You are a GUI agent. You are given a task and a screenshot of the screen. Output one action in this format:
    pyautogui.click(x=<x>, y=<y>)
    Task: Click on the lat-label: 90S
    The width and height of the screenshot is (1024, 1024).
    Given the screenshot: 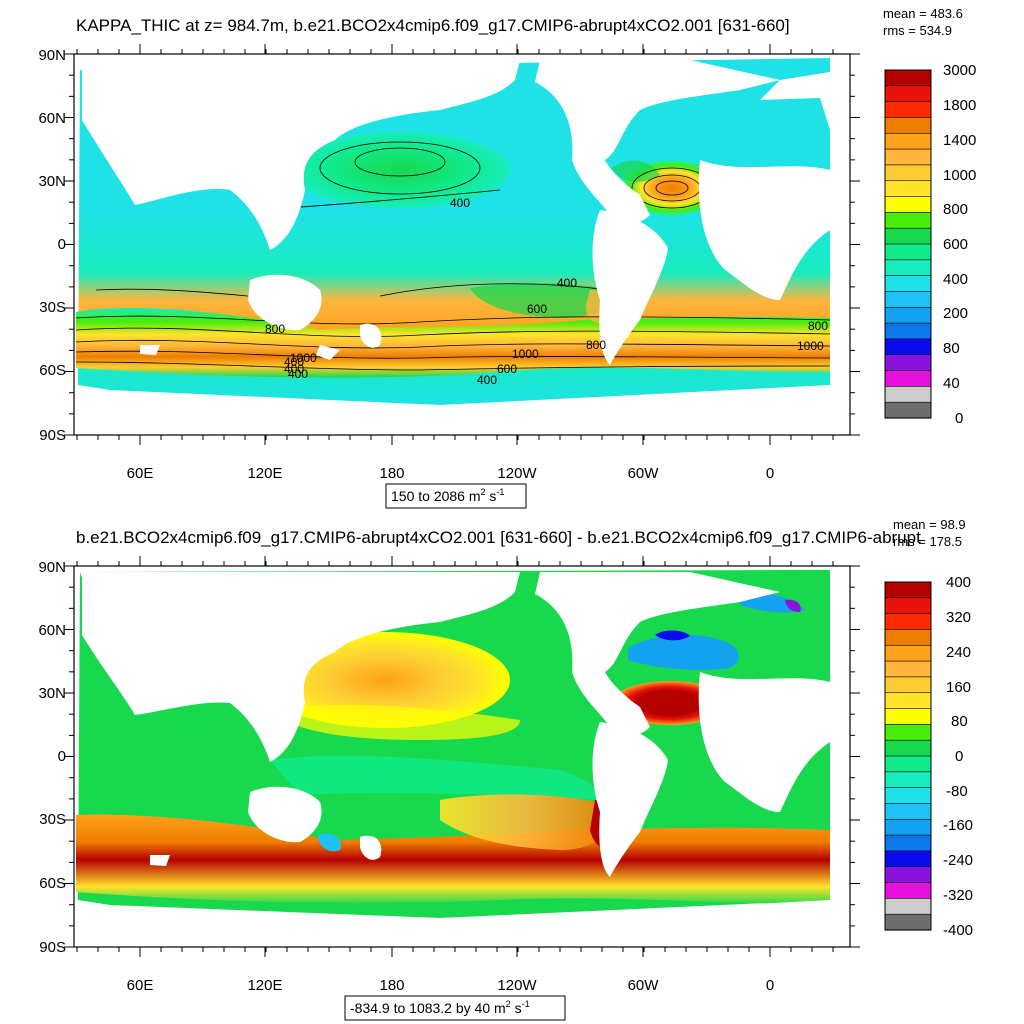 What is the action you would take?
    pyautogui.click(x=52, y=947)
    